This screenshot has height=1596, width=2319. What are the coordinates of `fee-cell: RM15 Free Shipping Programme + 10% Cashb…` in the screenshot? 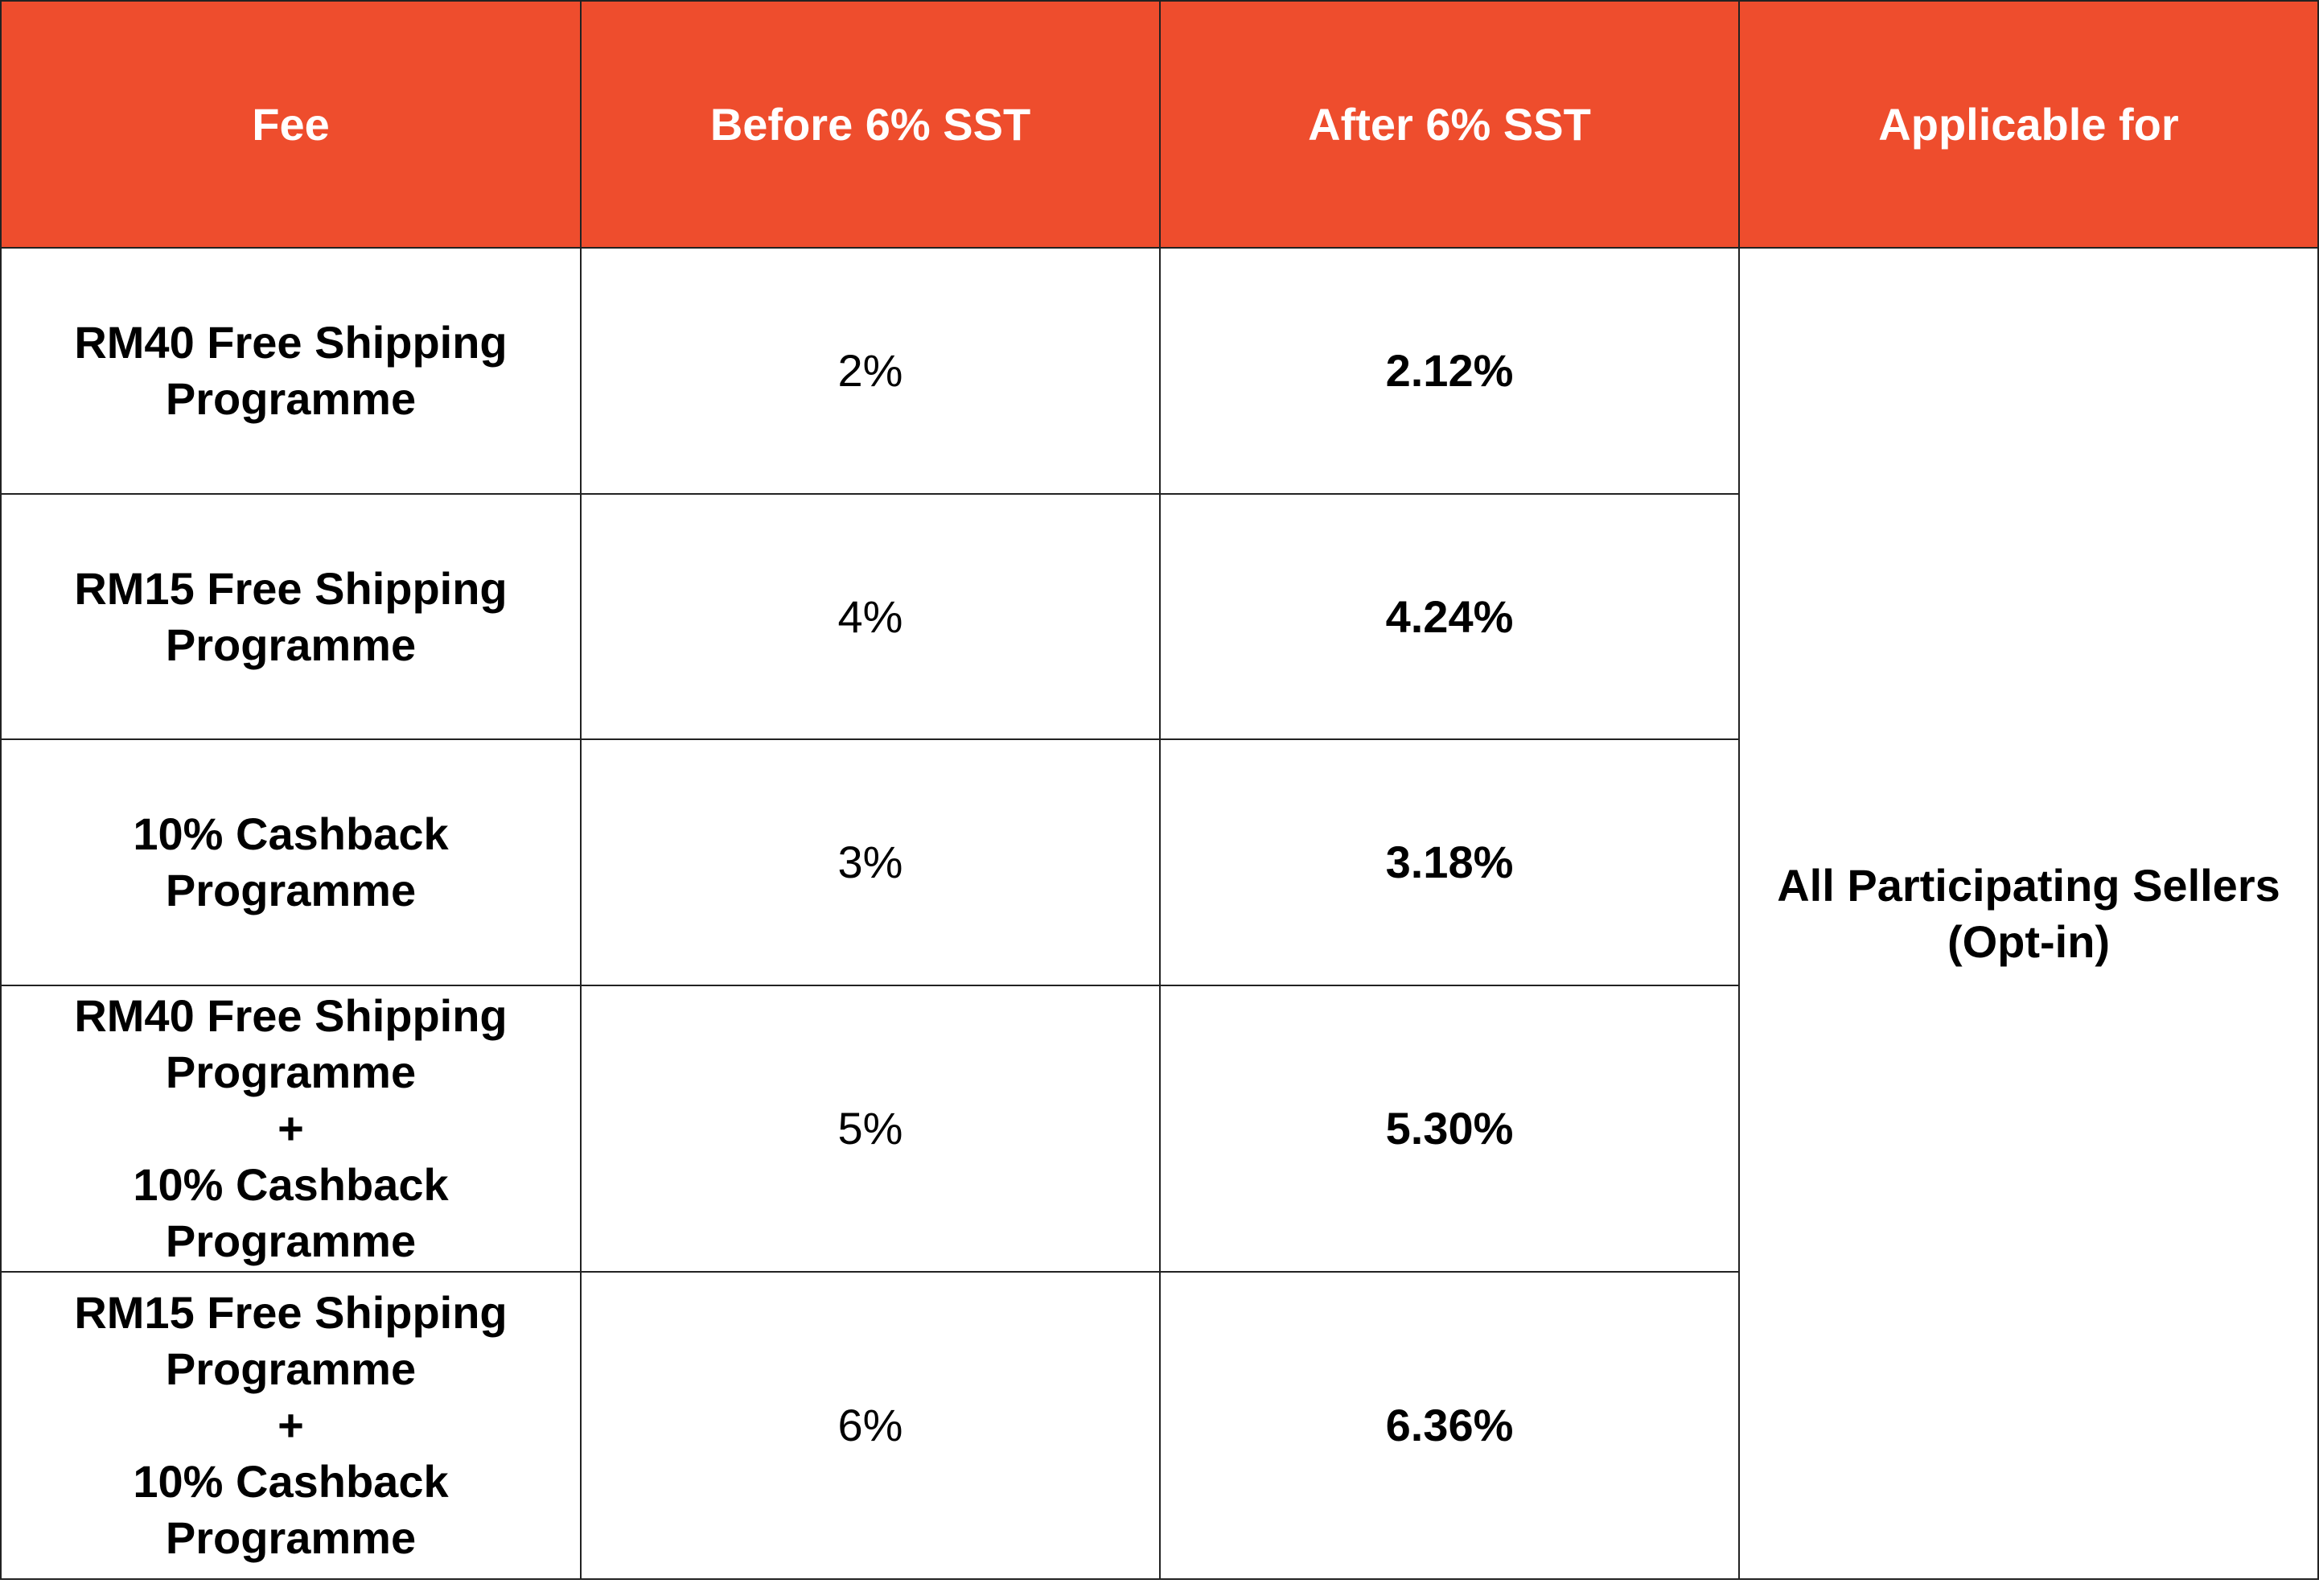 It's located at (291, 1425).